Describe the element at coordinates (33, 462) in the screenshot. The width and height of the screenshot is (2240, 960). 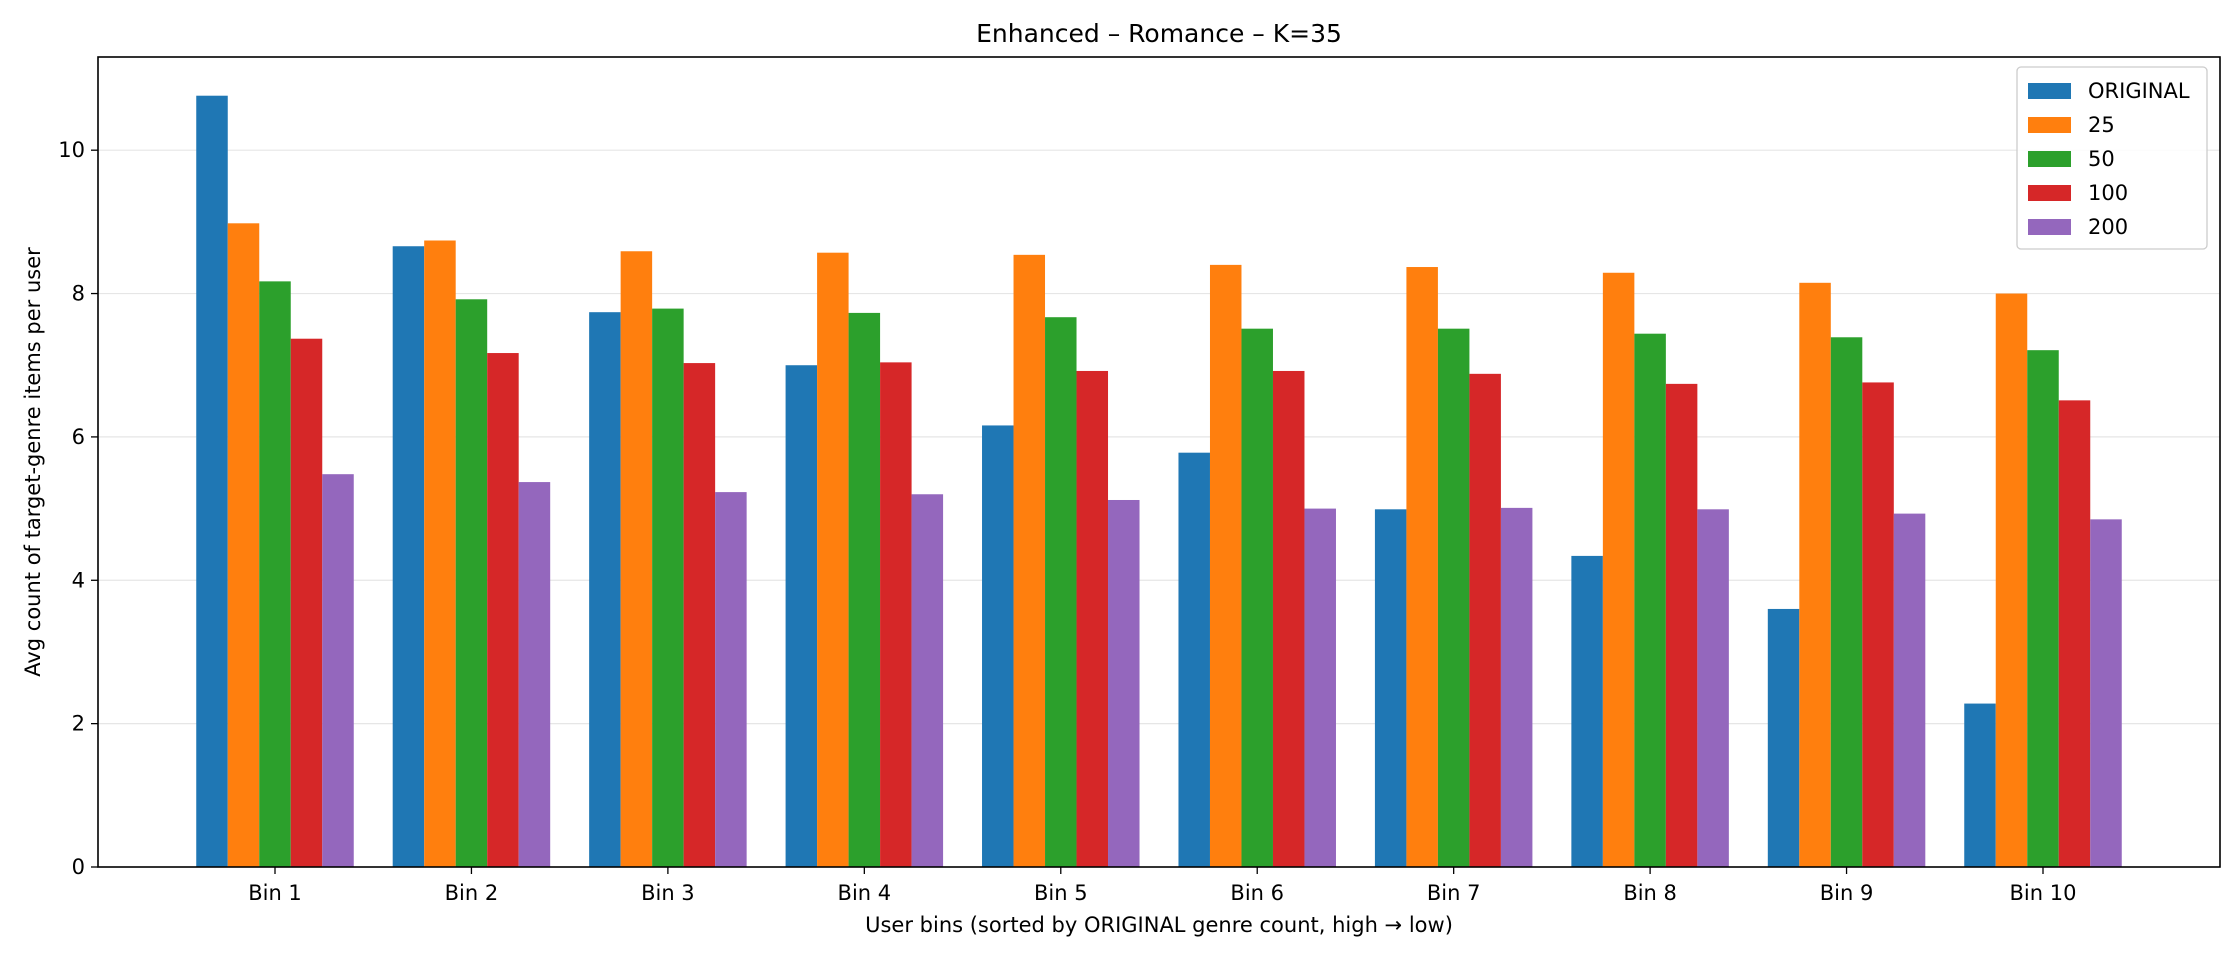
I see `y-axis-label: Avg count of target-genre items per user` at that location.